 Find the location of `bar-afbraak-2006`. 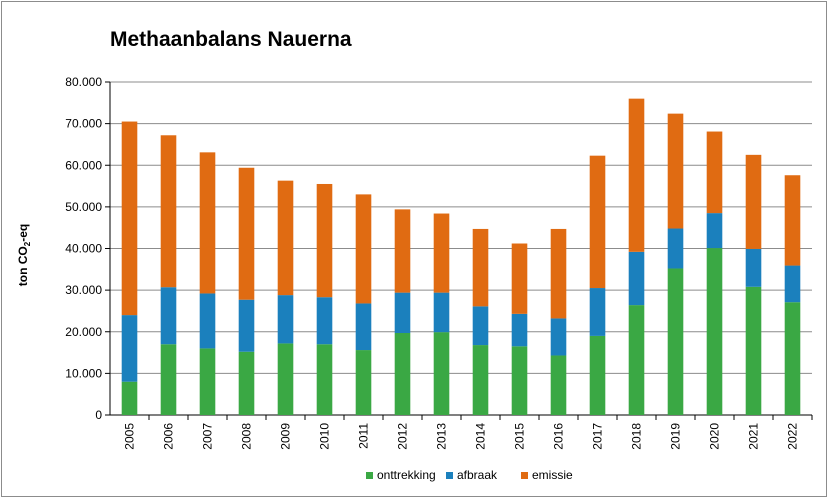

bar-afbraak-2006 is located at coordinates (168, 316).